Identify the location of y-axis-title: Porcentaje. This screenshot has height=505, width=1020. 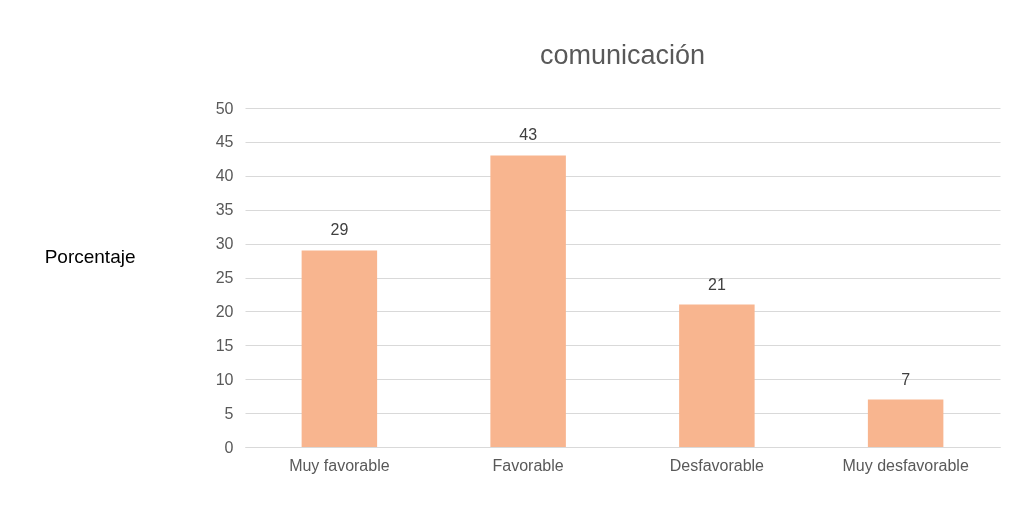
(90, 256).